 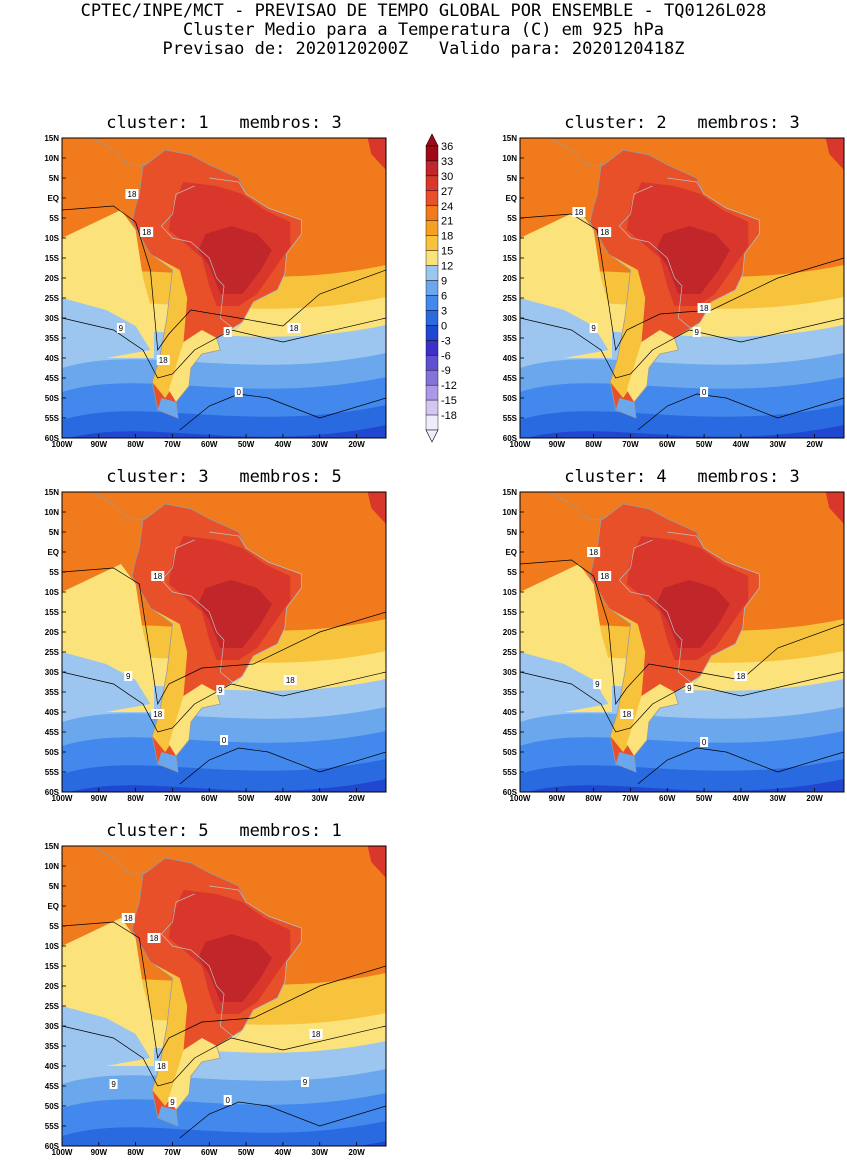 What do you see at coordinates (446, 341) in the screenshot?
I see `colorbar-label: -3` at bounding box center [446, 341].